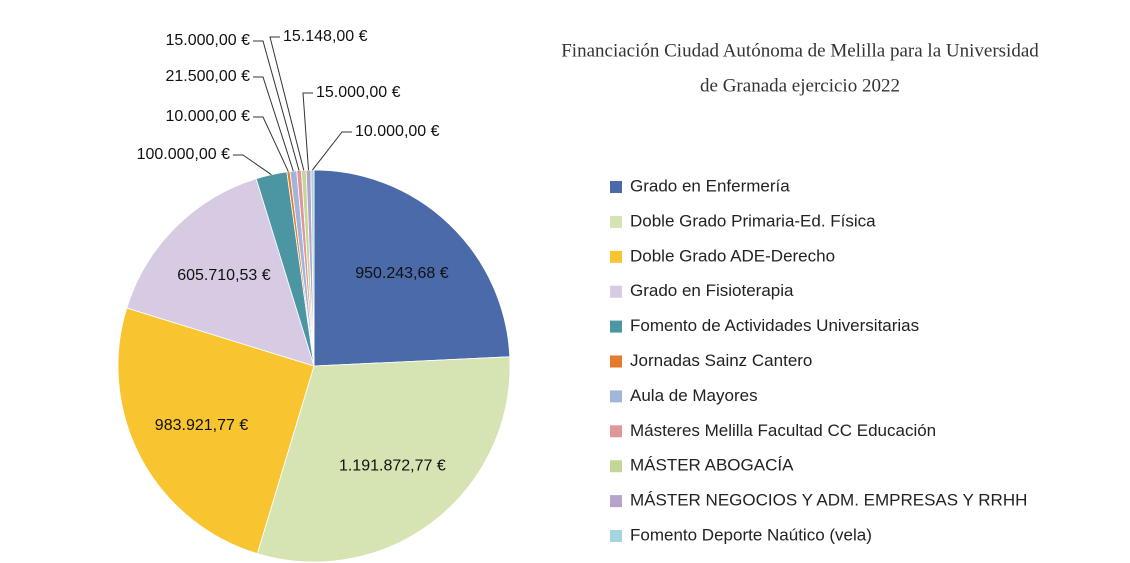  Describe the element at coordinates (721, 360) in the screenshot. I see `legend-label: Jornadas Sainz Cantero` at that location.